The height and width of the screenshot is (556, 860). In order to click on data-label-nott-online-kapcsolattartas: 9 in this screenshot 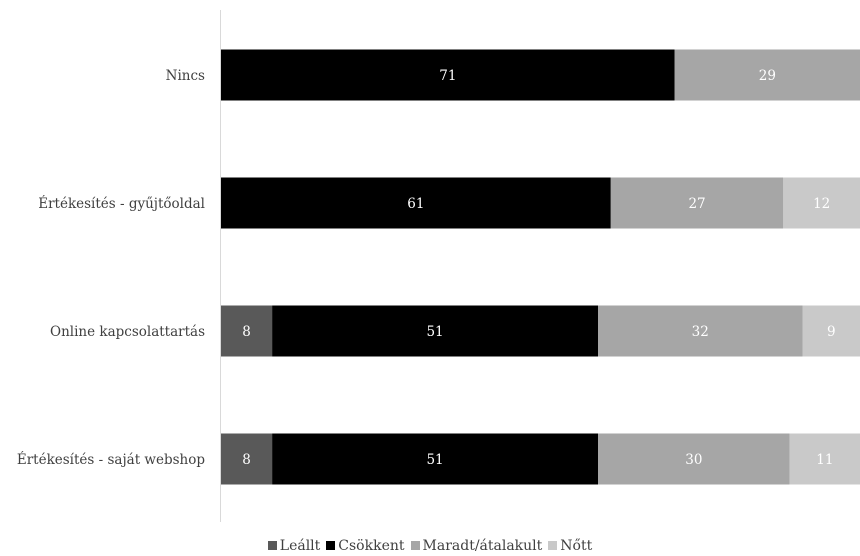, I will do `click(831, 332)`.